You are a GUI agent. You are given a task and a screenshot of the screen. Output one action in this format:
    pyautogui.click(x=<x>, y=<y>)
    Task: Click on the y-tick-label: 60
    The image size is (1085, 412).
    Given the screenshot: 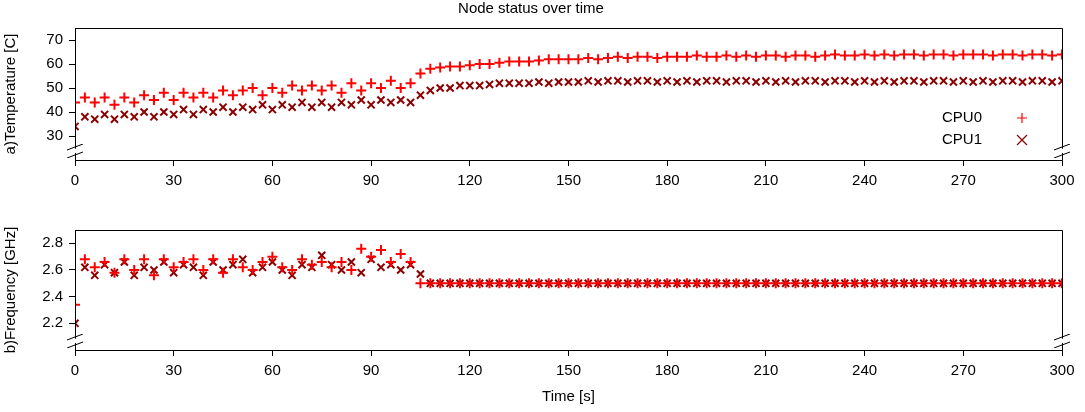 What is the action you would take?
    pyautogui.click(x=54, y=63)
    